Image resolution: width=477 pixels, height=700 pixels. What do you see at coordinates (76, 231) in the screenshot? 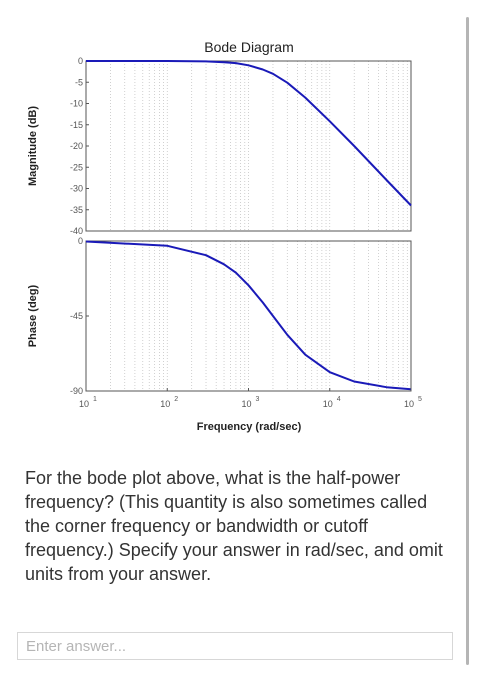
I see `y-tick-label: -40` at bounding box center [76, 231].